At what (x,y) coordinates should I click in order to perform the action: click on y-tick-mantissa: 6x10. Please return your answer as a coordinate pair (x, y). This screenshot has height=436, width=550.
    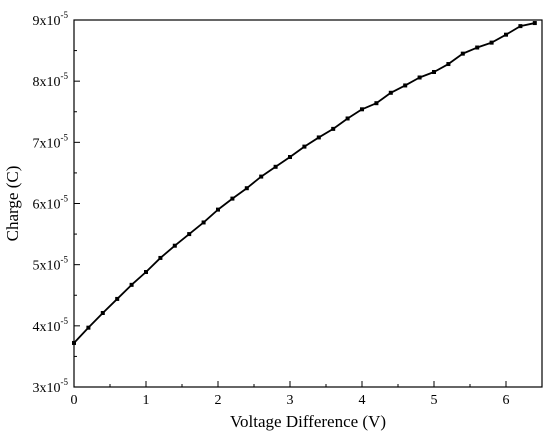
    Looking at the image, I should click on (47, 205).